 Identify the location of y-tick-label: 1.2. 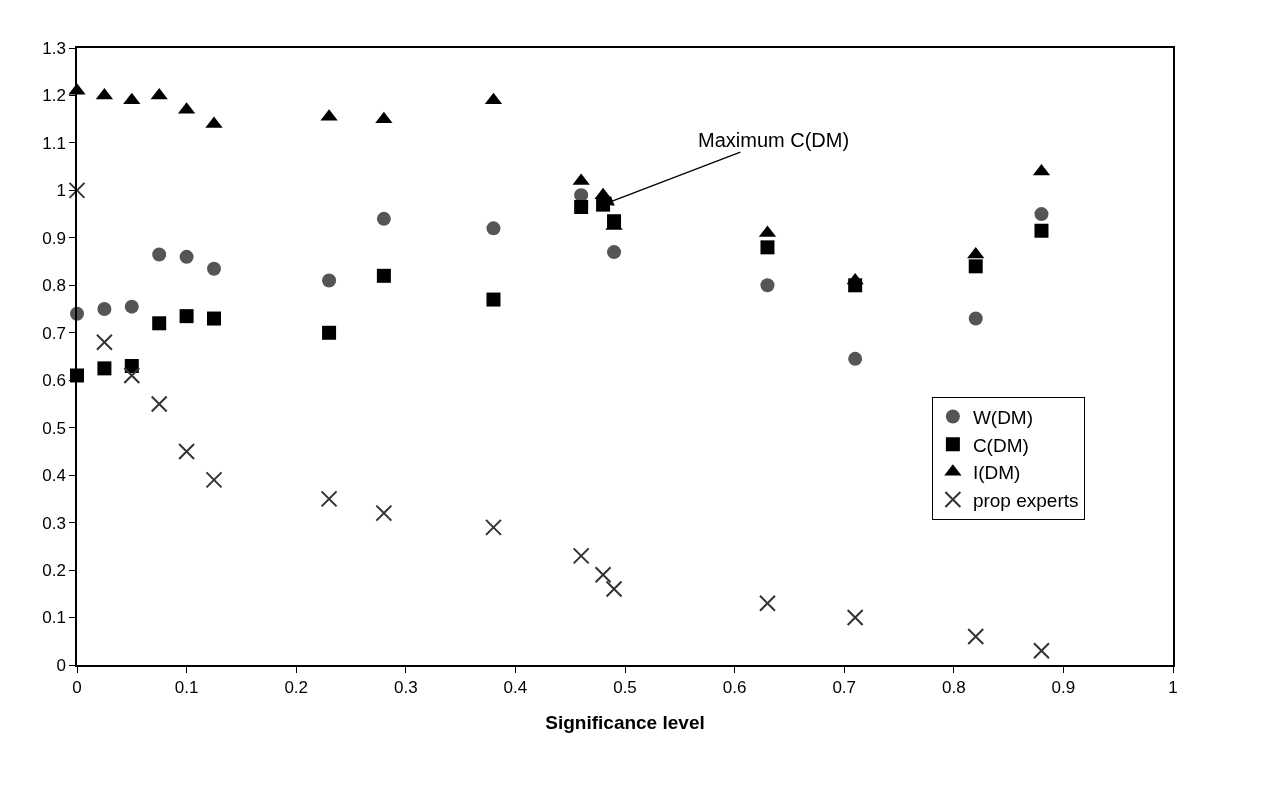
(54, 96).